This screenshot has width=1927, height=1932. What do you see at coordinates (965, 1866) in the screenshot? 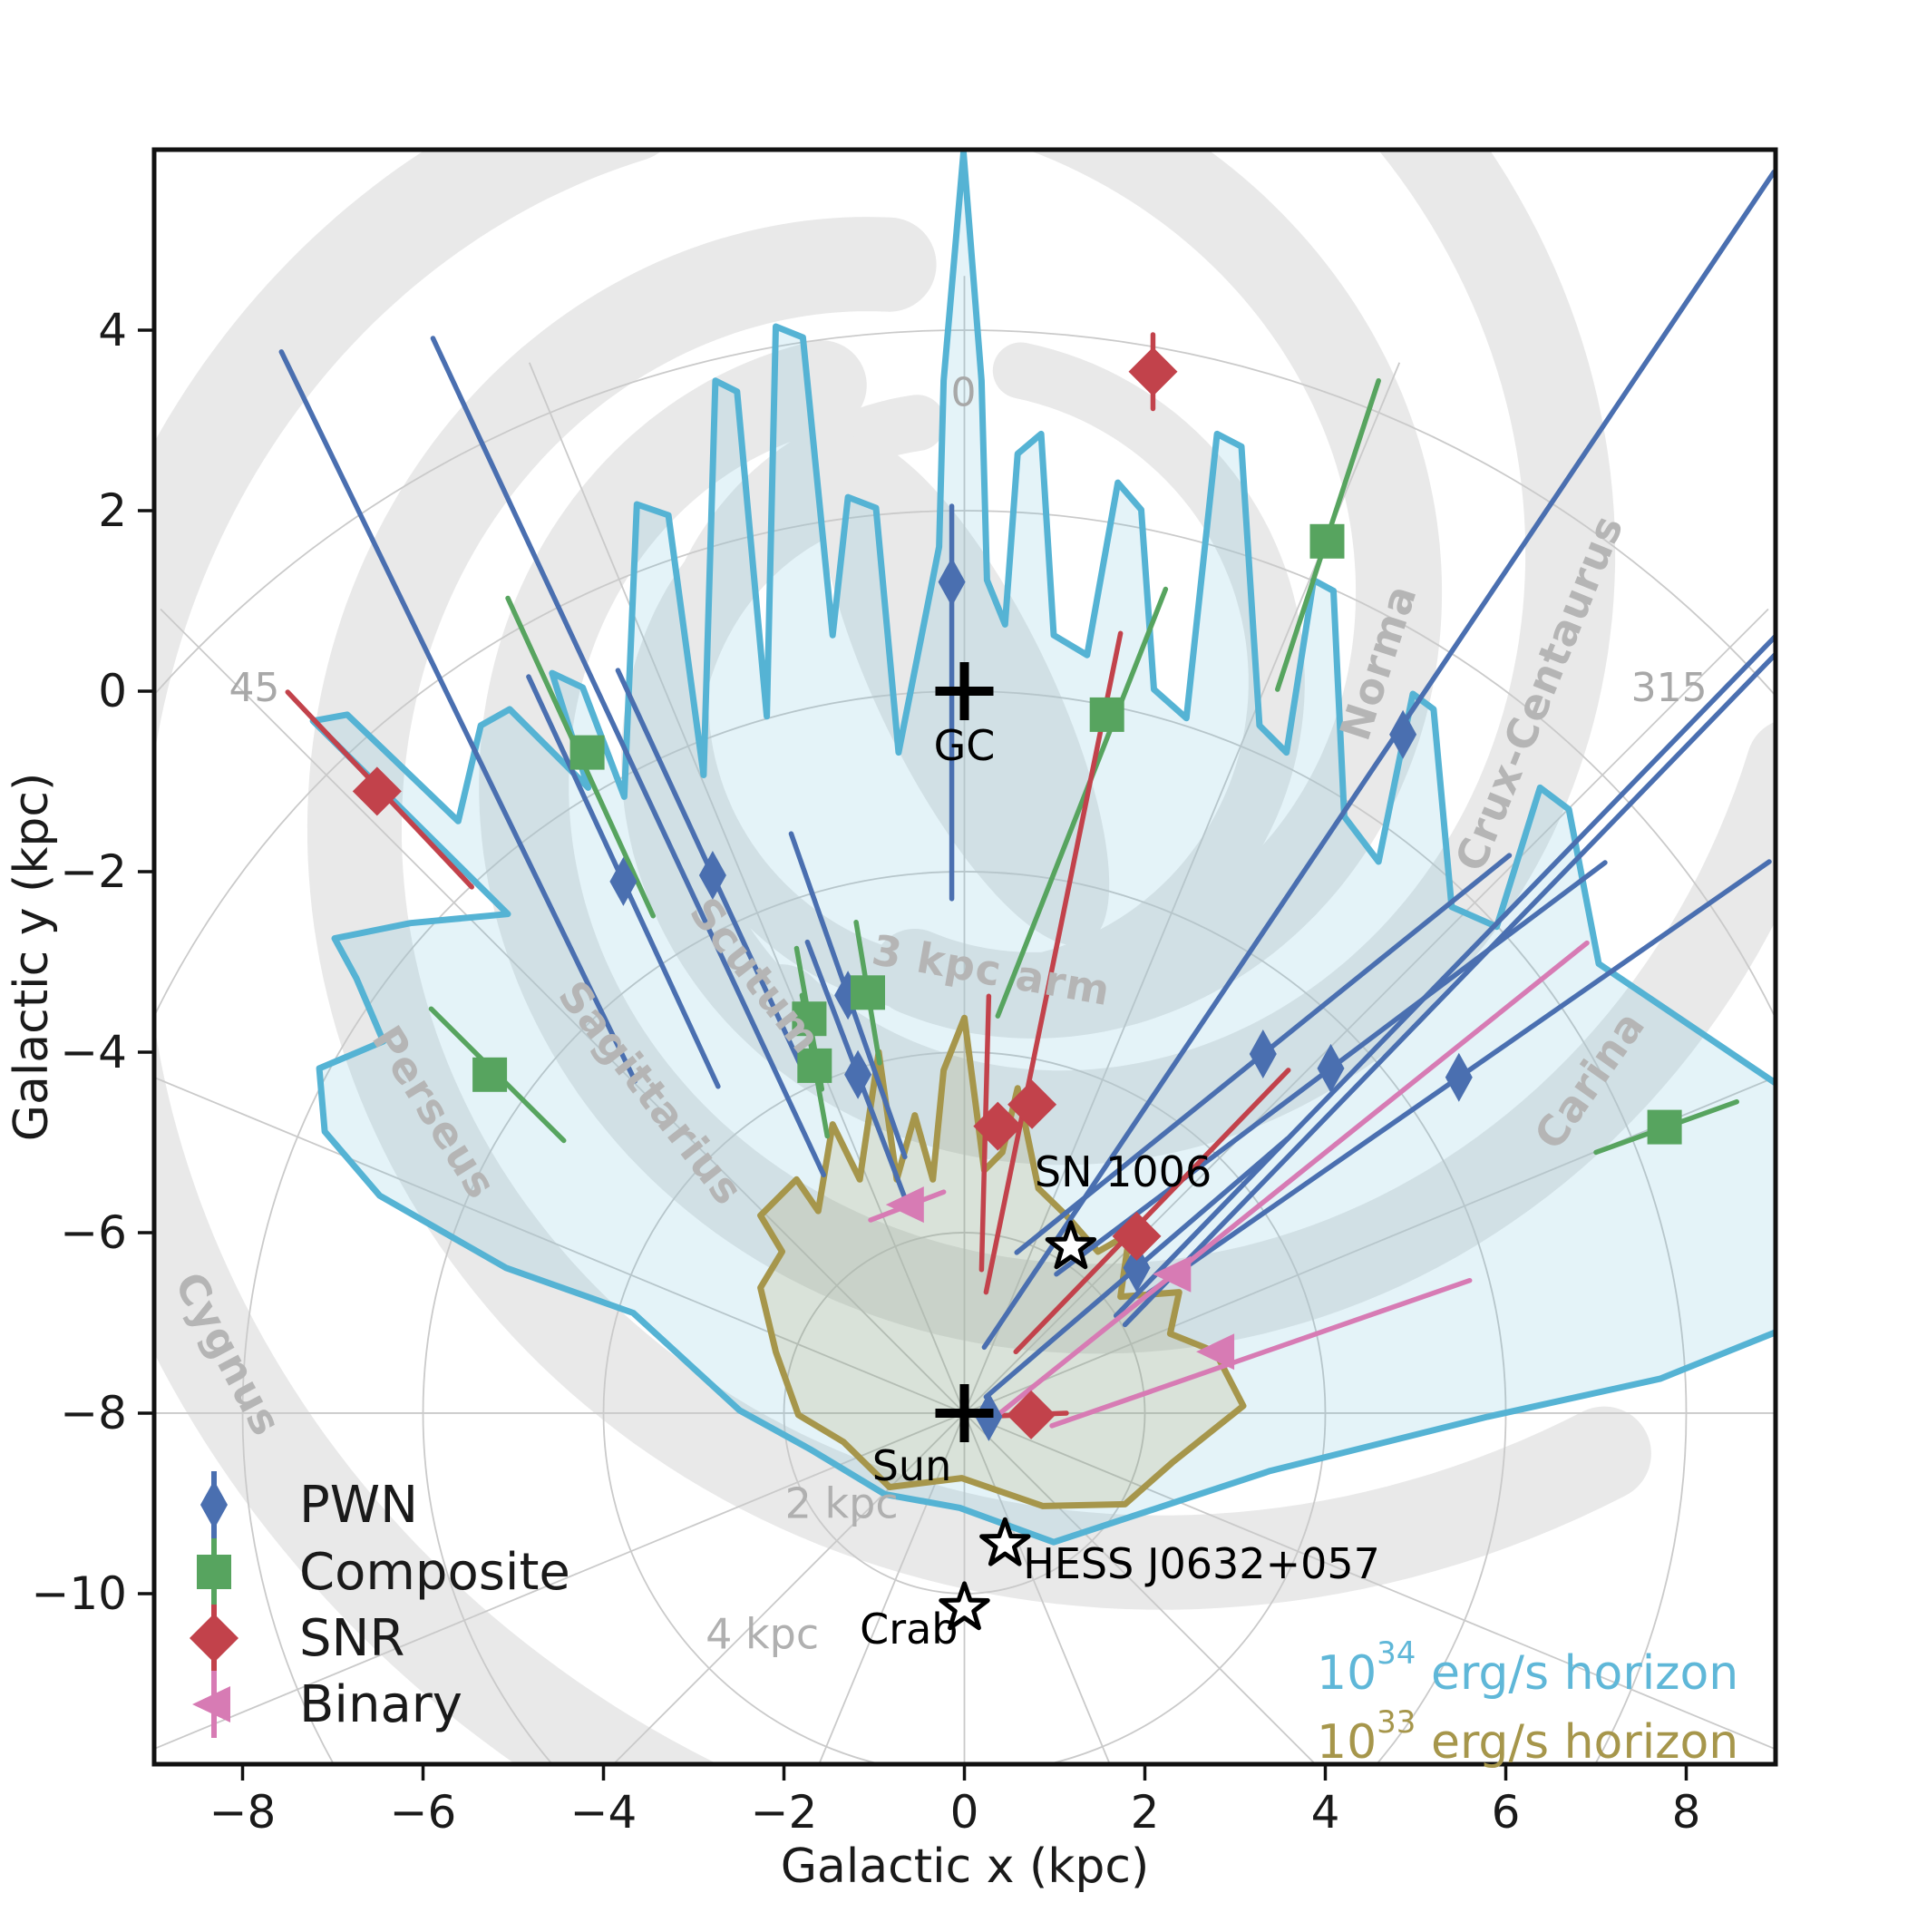
I see `x-axis-title: Galactic x (kpc)` at bounding box center [965, 1866].